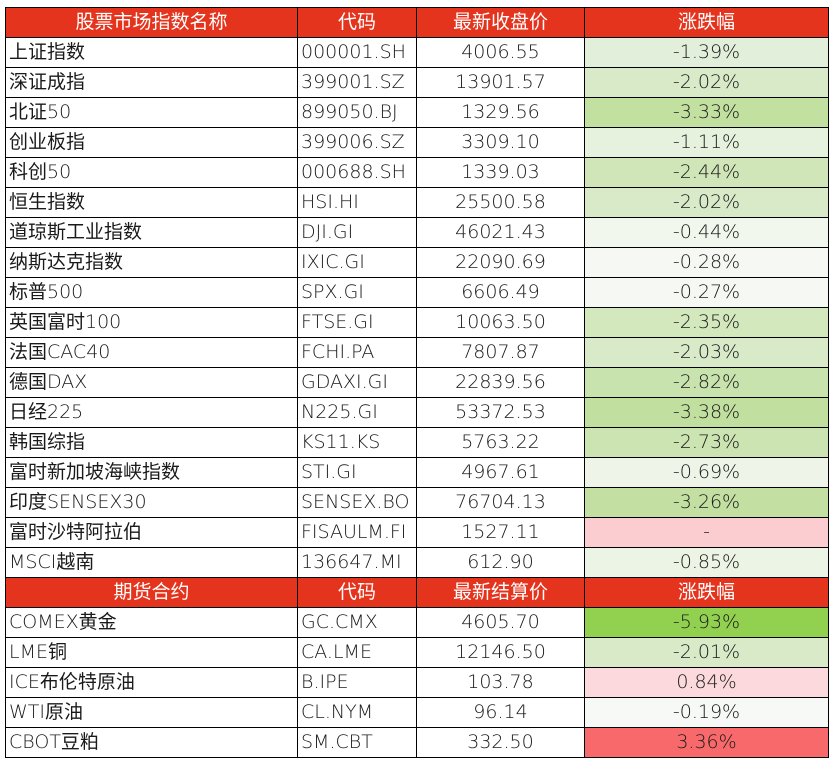 The height and width of the screenshot is (782, 830). Describe the element at coordinates (500, 712) in the screenshot. I see `cell-price: 96.14` at that location.